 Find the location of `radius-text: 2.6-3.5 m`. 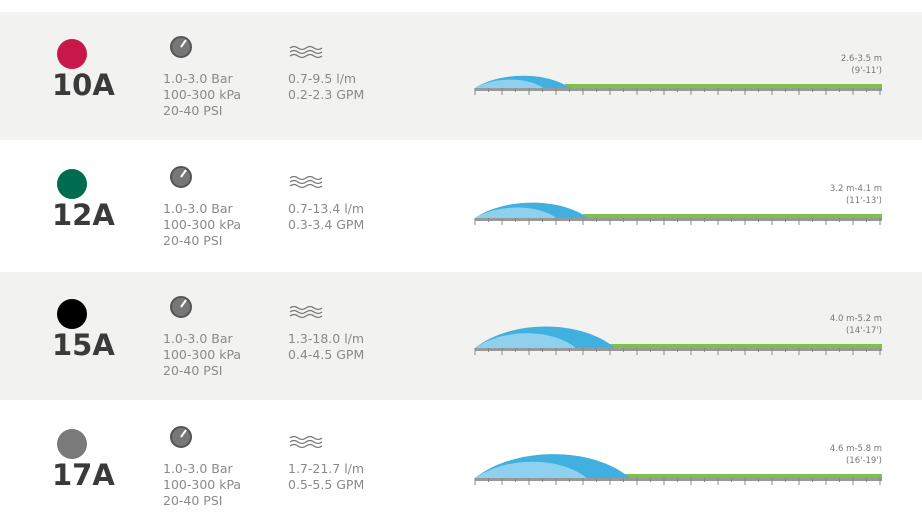

radius-text: 2.6-3.5 m is located at coordinates (861, 59).